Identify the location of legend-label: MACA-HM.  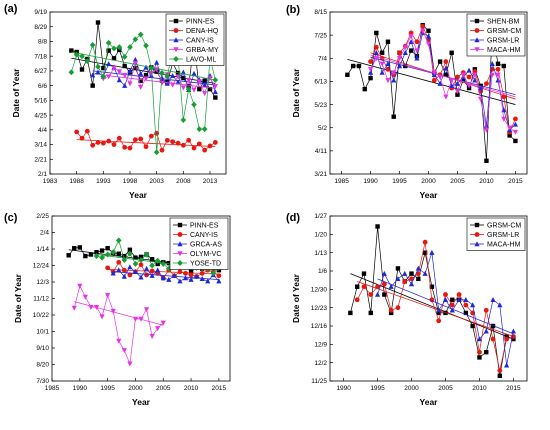
(504, 245).